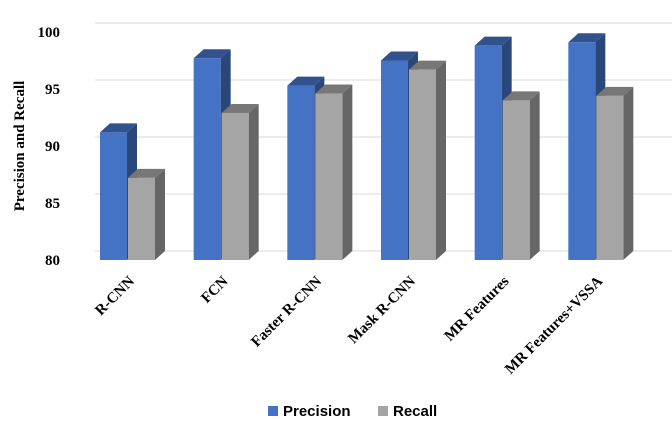  What do you see at coordinates (477, 308) in the screenshot?
I see `x-category-label: MR Features` at bounding box center [477, 308].